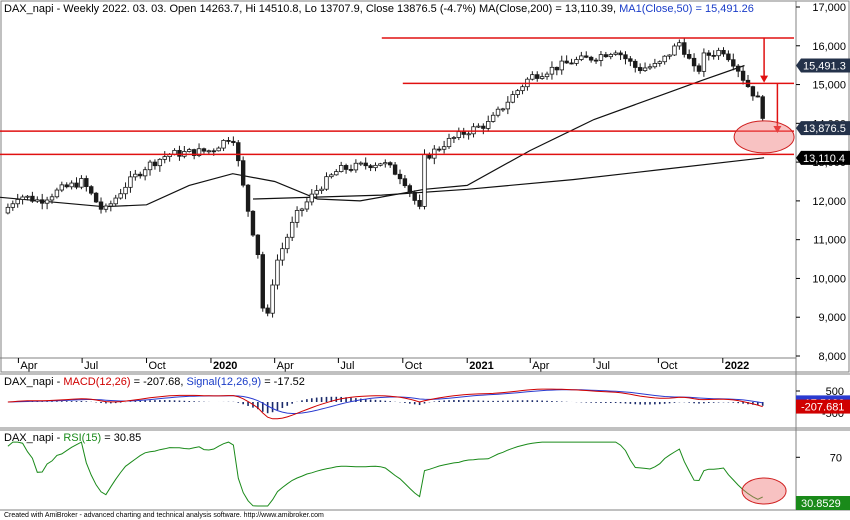 This screenshot has height=520, width=850. I want to click on rsi-line, so click(385, 474).